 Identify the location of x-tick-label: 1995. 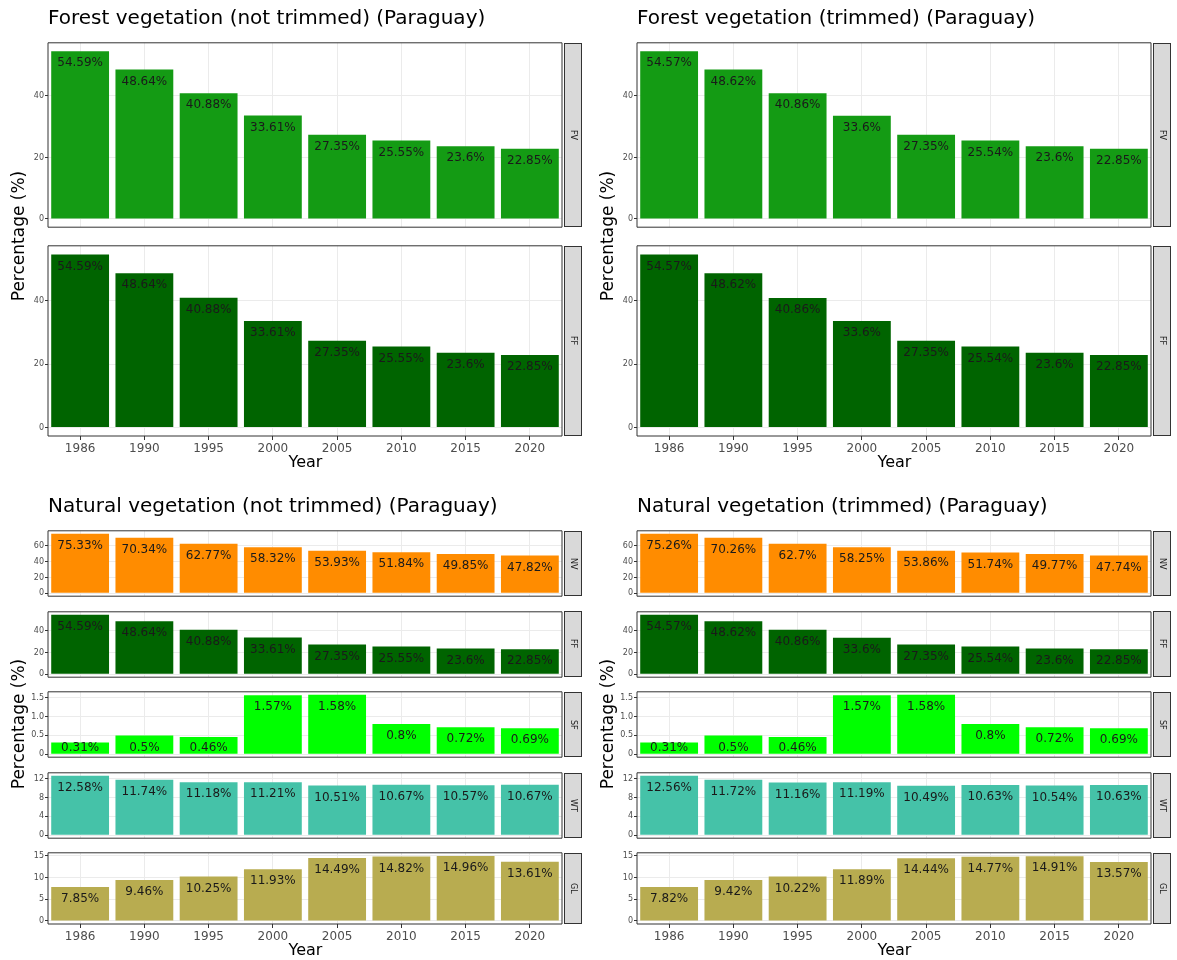
(797, 448).